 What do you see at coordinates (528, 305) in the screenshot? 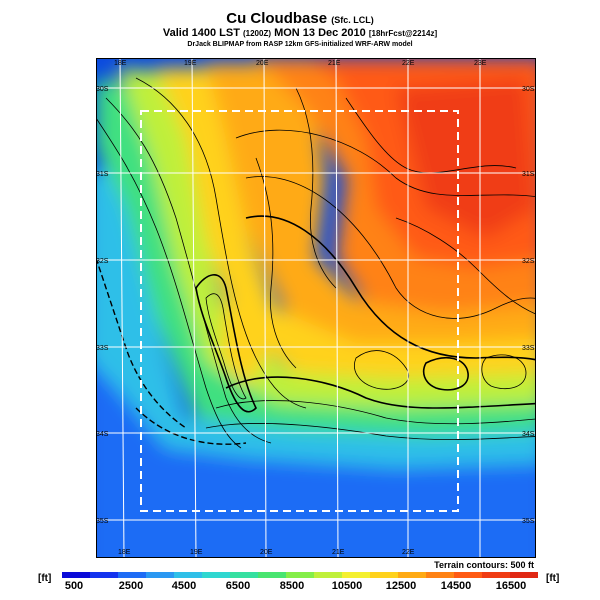
I see `lat-labels-right: 30S 31S 32S 33S 34S 35S` at bounding box center [528, 305].